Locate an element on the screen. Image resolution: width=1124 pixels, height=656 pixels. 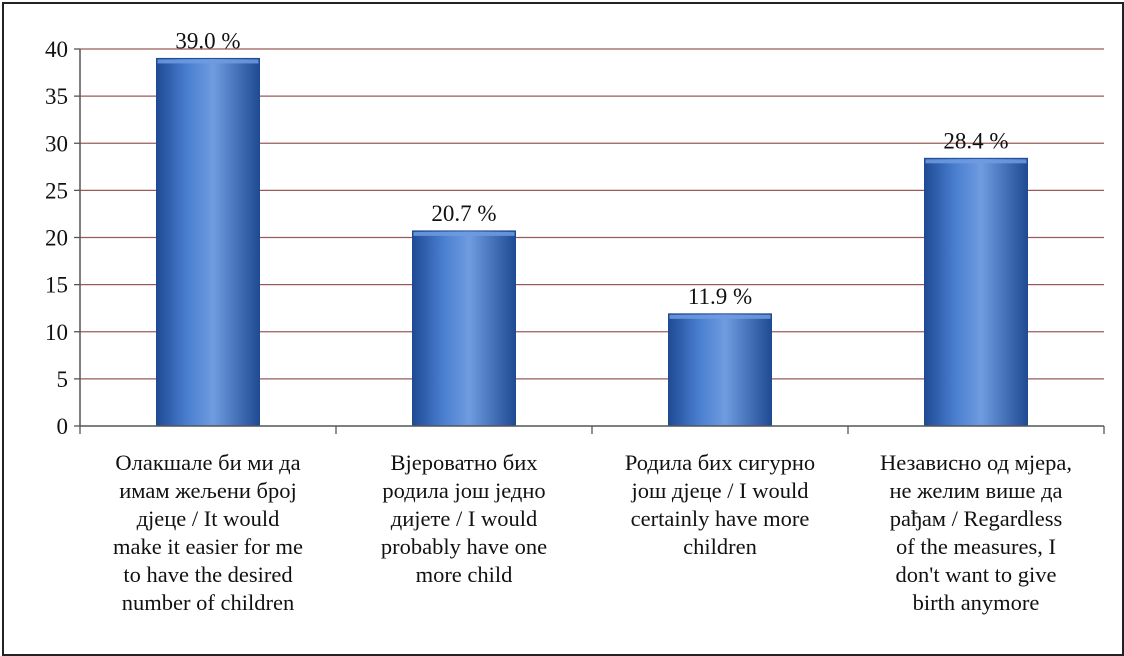
x-category-label-line: Независно од мјера, is located at coordinates (976, 462).